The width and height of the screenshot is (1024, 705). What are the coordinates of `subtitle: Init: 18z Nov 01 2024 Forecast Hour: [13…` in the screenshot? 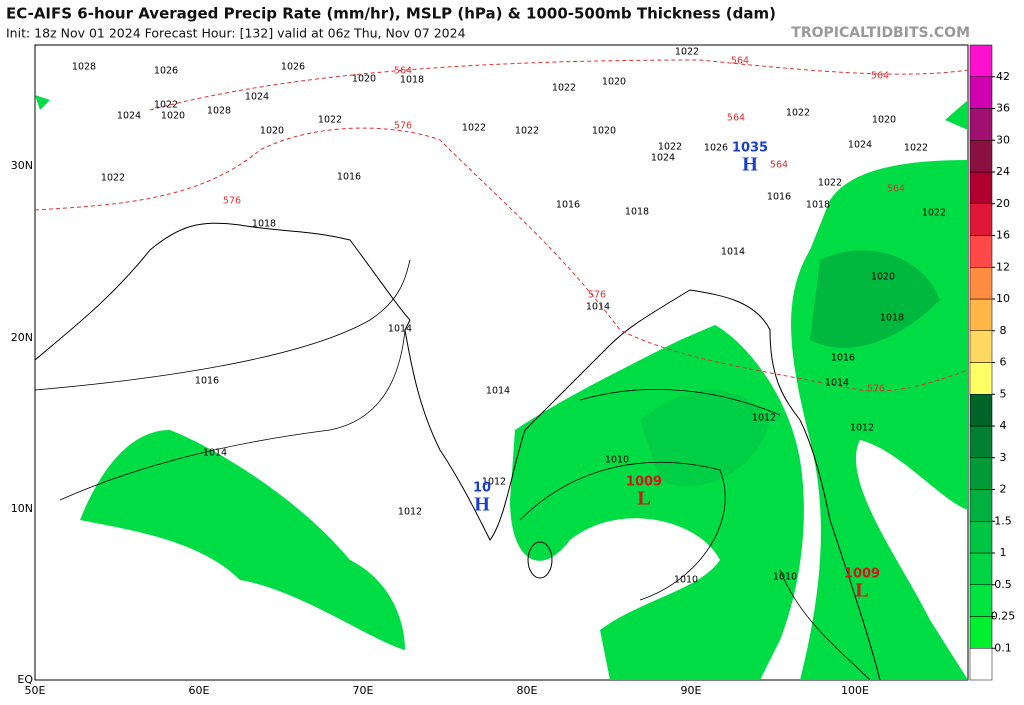 It's located at (236, 33).